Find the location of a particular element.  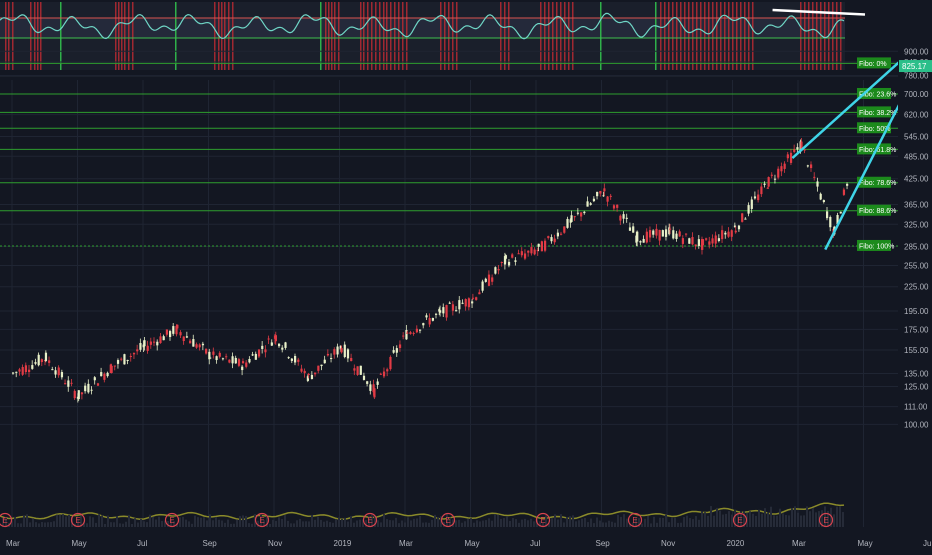

earnings-marker-label: E is located at coordinates (447, 520).